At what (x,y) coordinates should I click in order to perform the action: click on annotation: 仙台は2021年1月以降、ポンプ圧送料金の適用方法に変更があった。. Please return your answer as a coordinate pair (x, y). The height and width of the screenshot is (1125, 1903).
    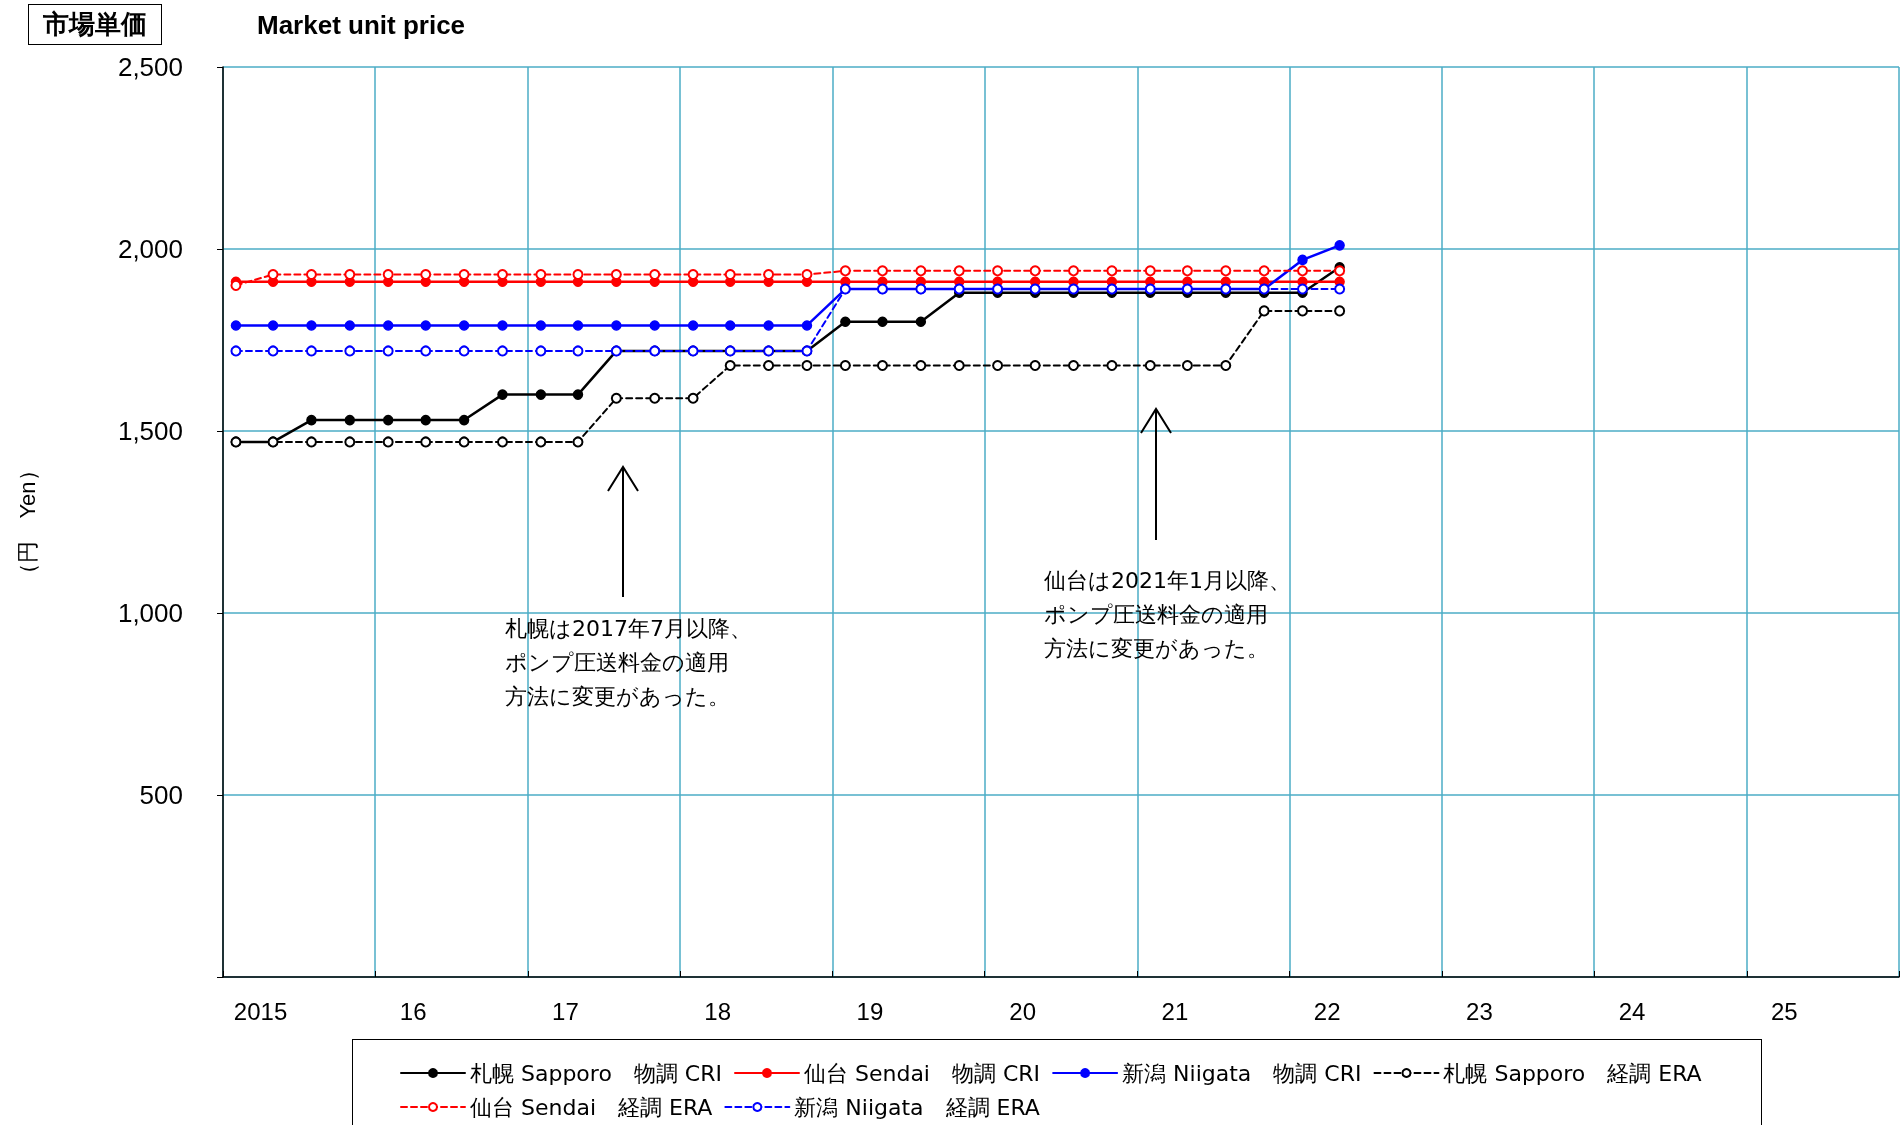
    Looking at the image, I should click on (1167, 615).